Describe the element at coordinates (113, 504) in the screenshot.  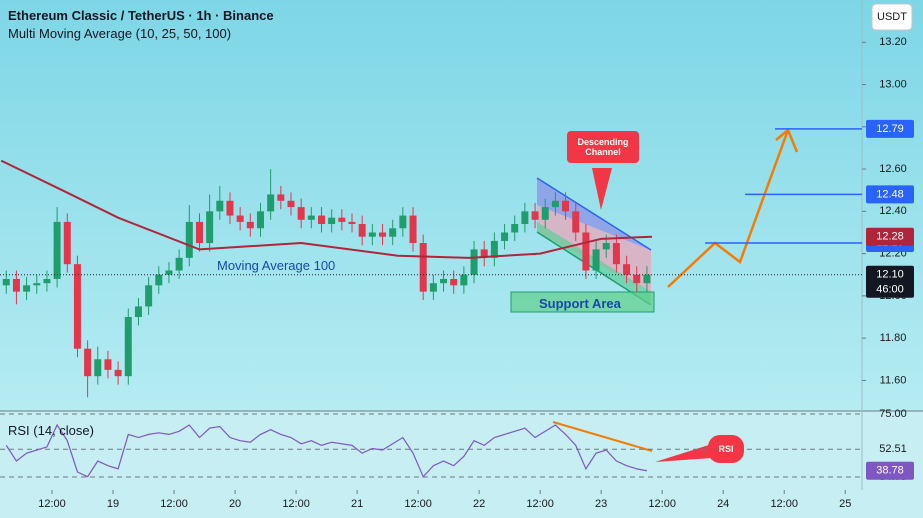
I see `x-tick-label: 19` at that location.